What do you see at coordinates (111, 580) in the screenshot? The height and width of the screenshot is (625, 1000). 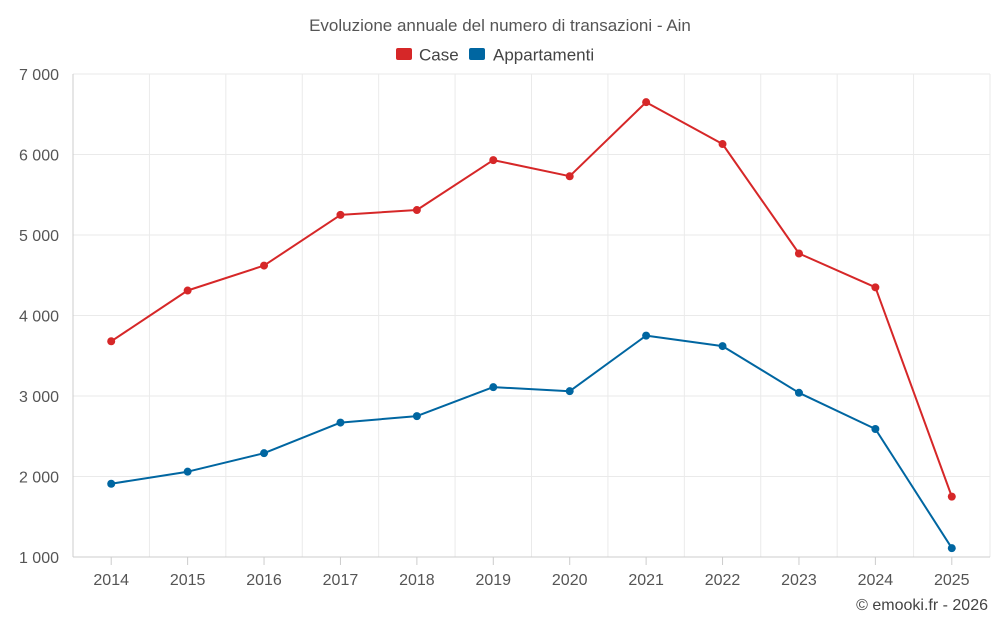 I see `x-tick-label: 2014` at bounding box center [111, 580].